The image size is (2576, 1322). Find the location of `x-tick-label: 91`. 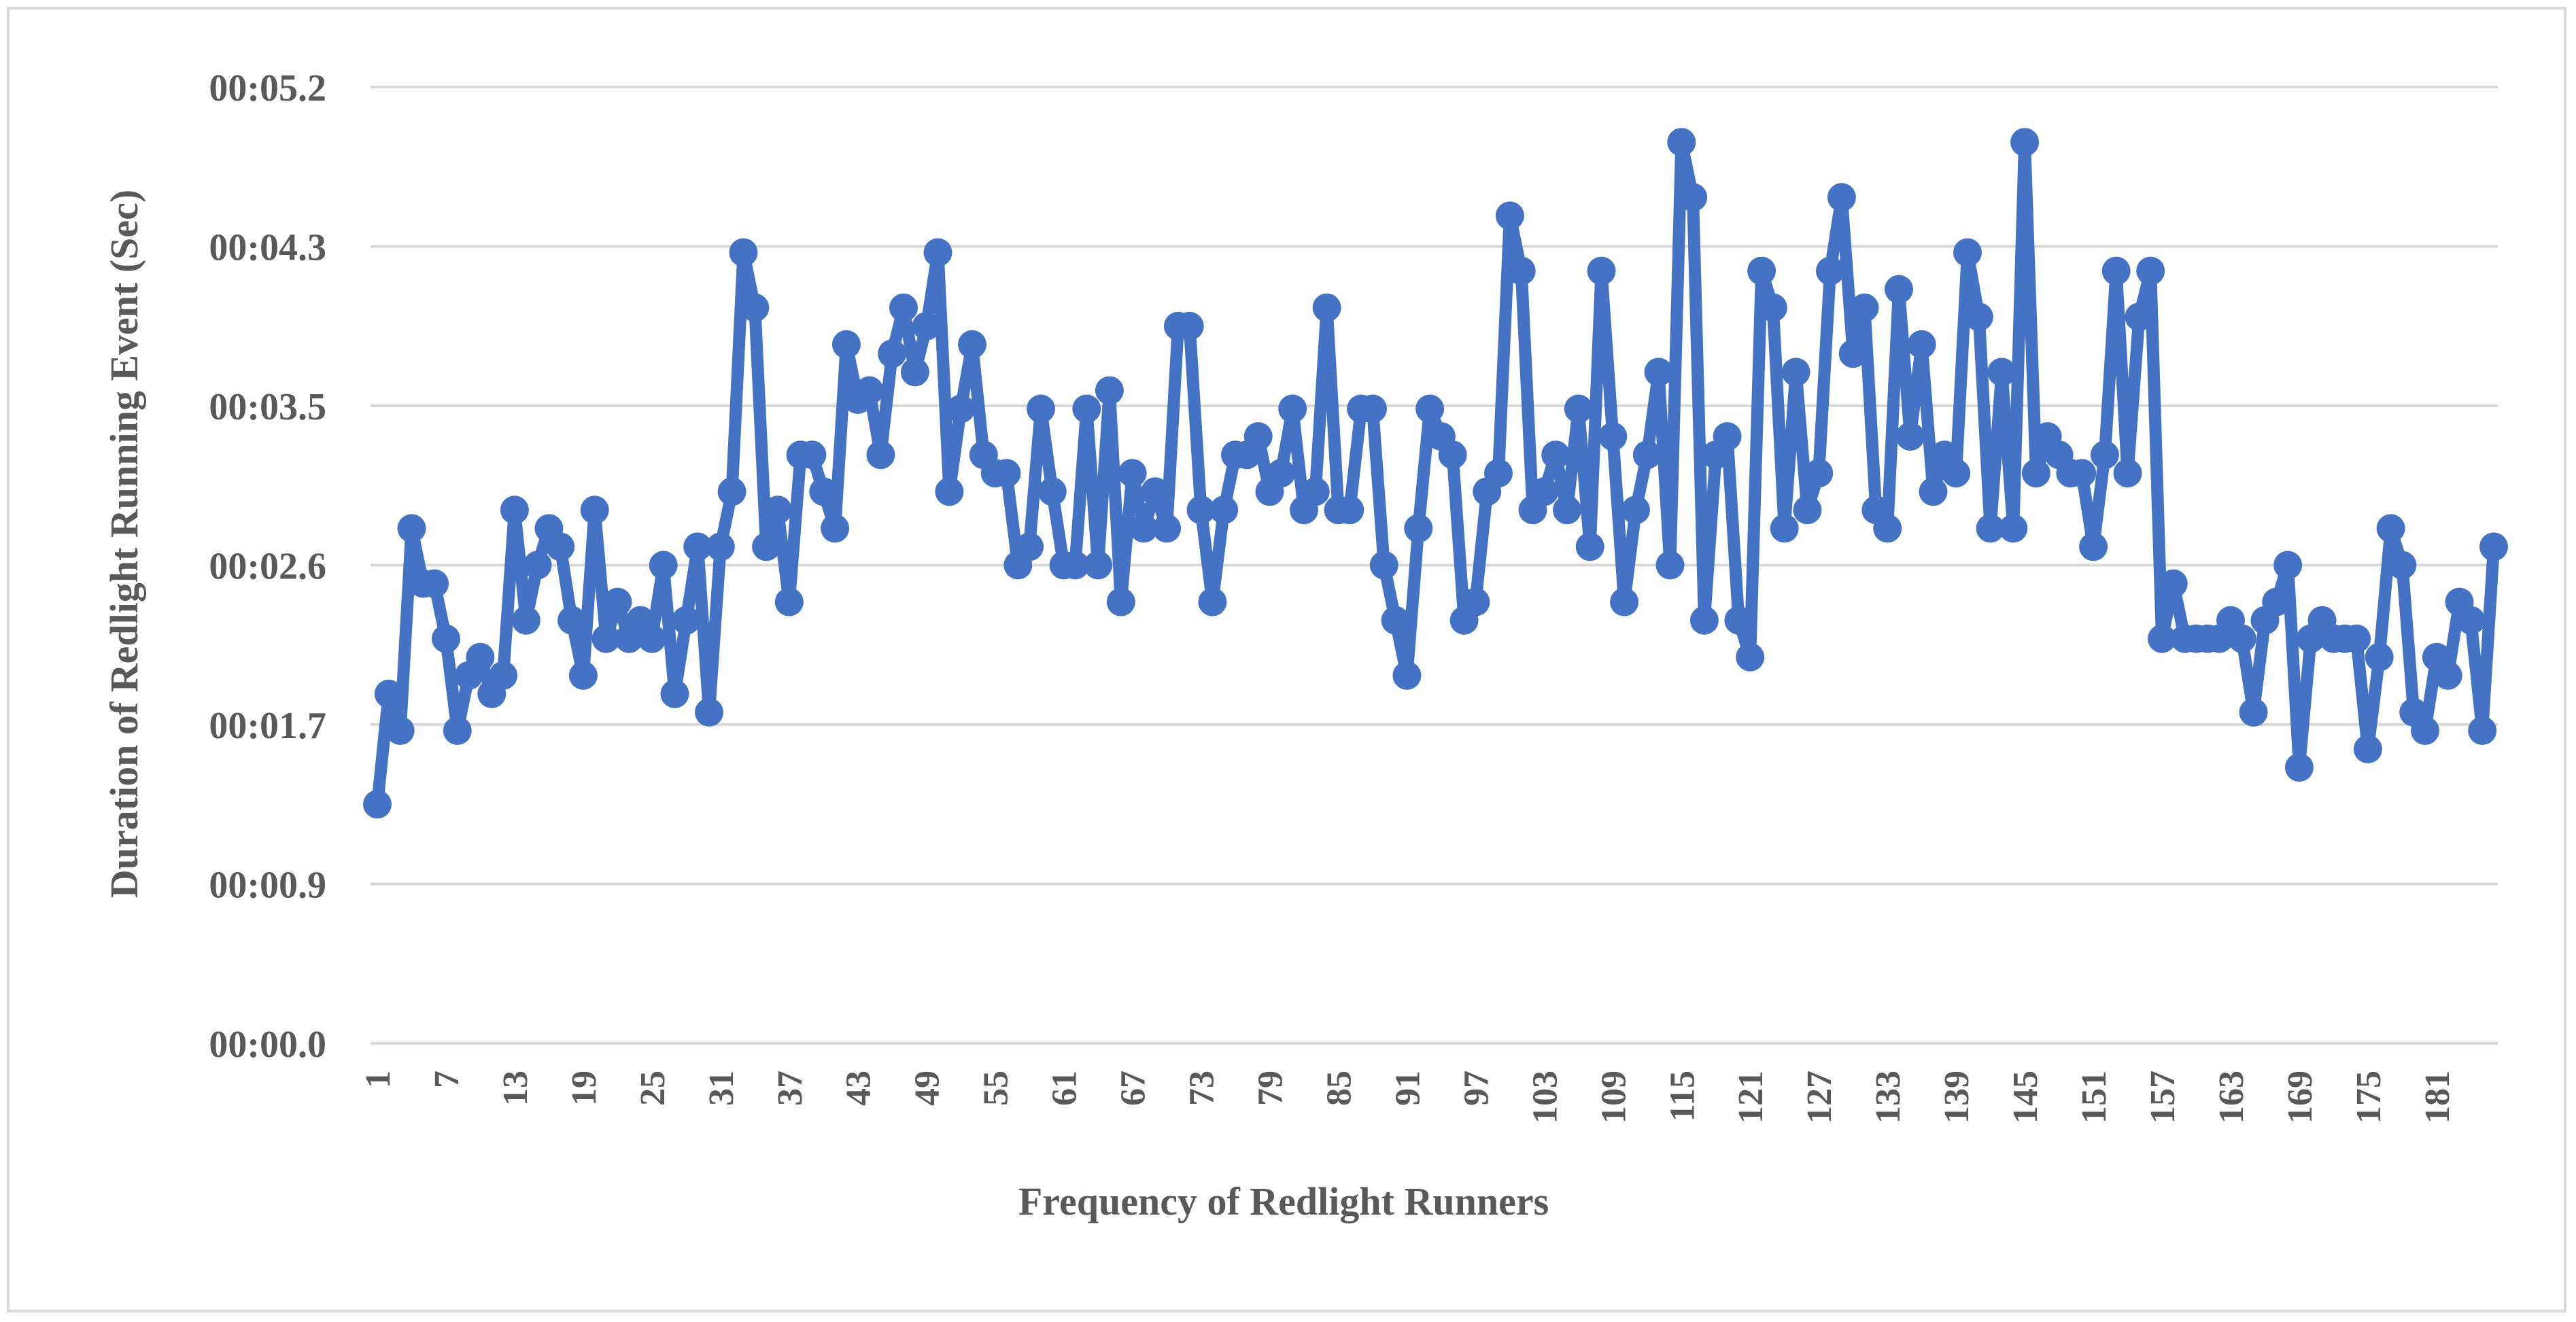

x-tick-label: 91 is located at coordinates (1407, 1088).